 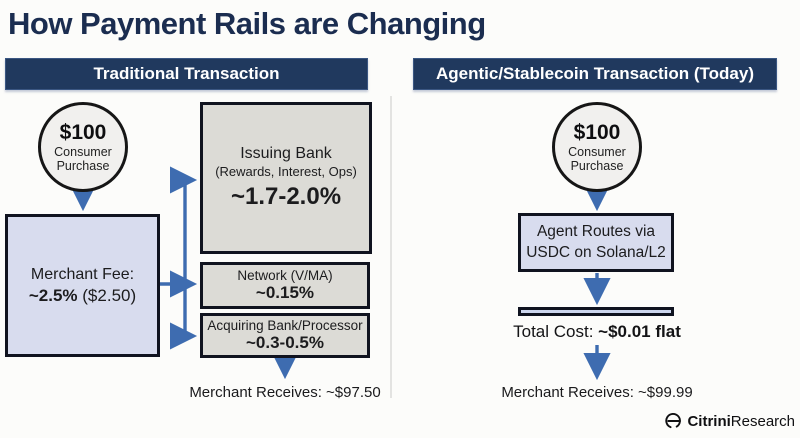 What do you see at coordinates (286, 172) in the screenshot?
I see `issuing-bank-subtitle: (Rewards, Interest, Ops)` at bounding box center [286, 172].